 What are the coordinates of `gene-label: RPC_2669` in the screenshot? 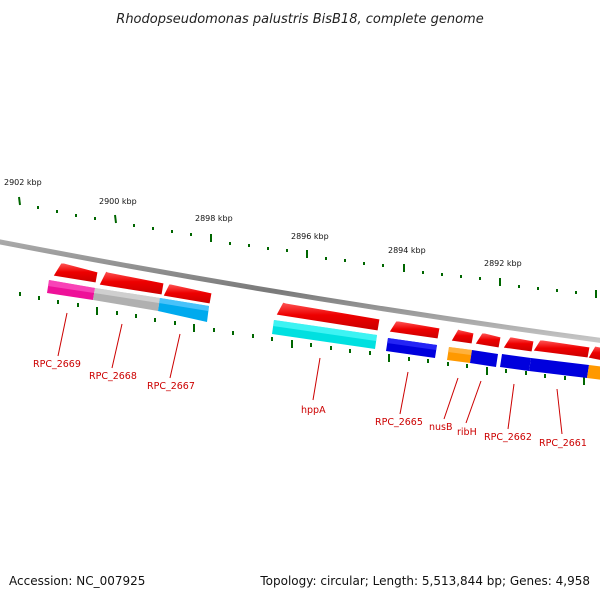 It's located at (57, 364).